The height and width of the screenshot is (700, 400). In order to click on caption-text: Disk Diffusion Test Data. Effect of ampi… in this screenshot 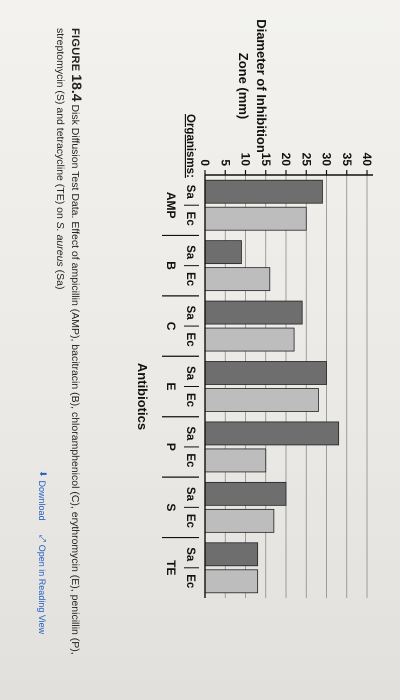, I will do `click(67, 341)`.